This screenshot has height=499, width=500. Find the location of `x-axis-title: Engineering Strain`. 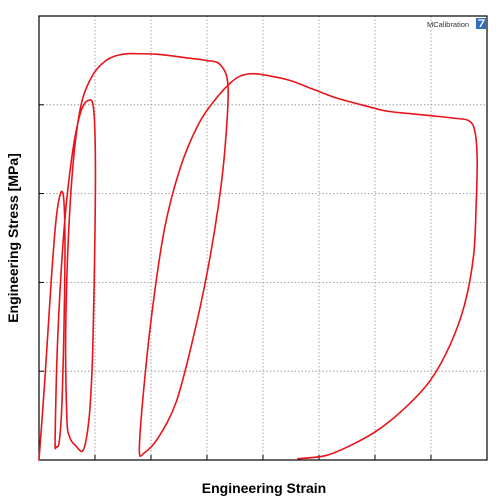

x-axis-title: Engineering Strain is located at coordinates (264, 488).